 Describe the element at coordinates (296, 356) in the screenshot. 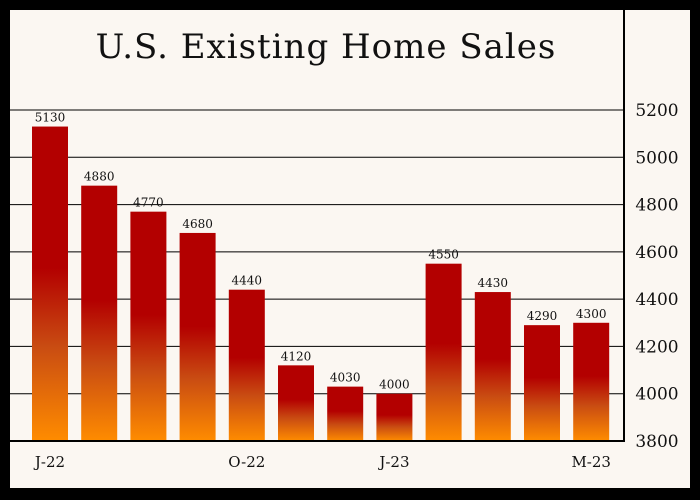

I see `data-label: 4120` at that location.